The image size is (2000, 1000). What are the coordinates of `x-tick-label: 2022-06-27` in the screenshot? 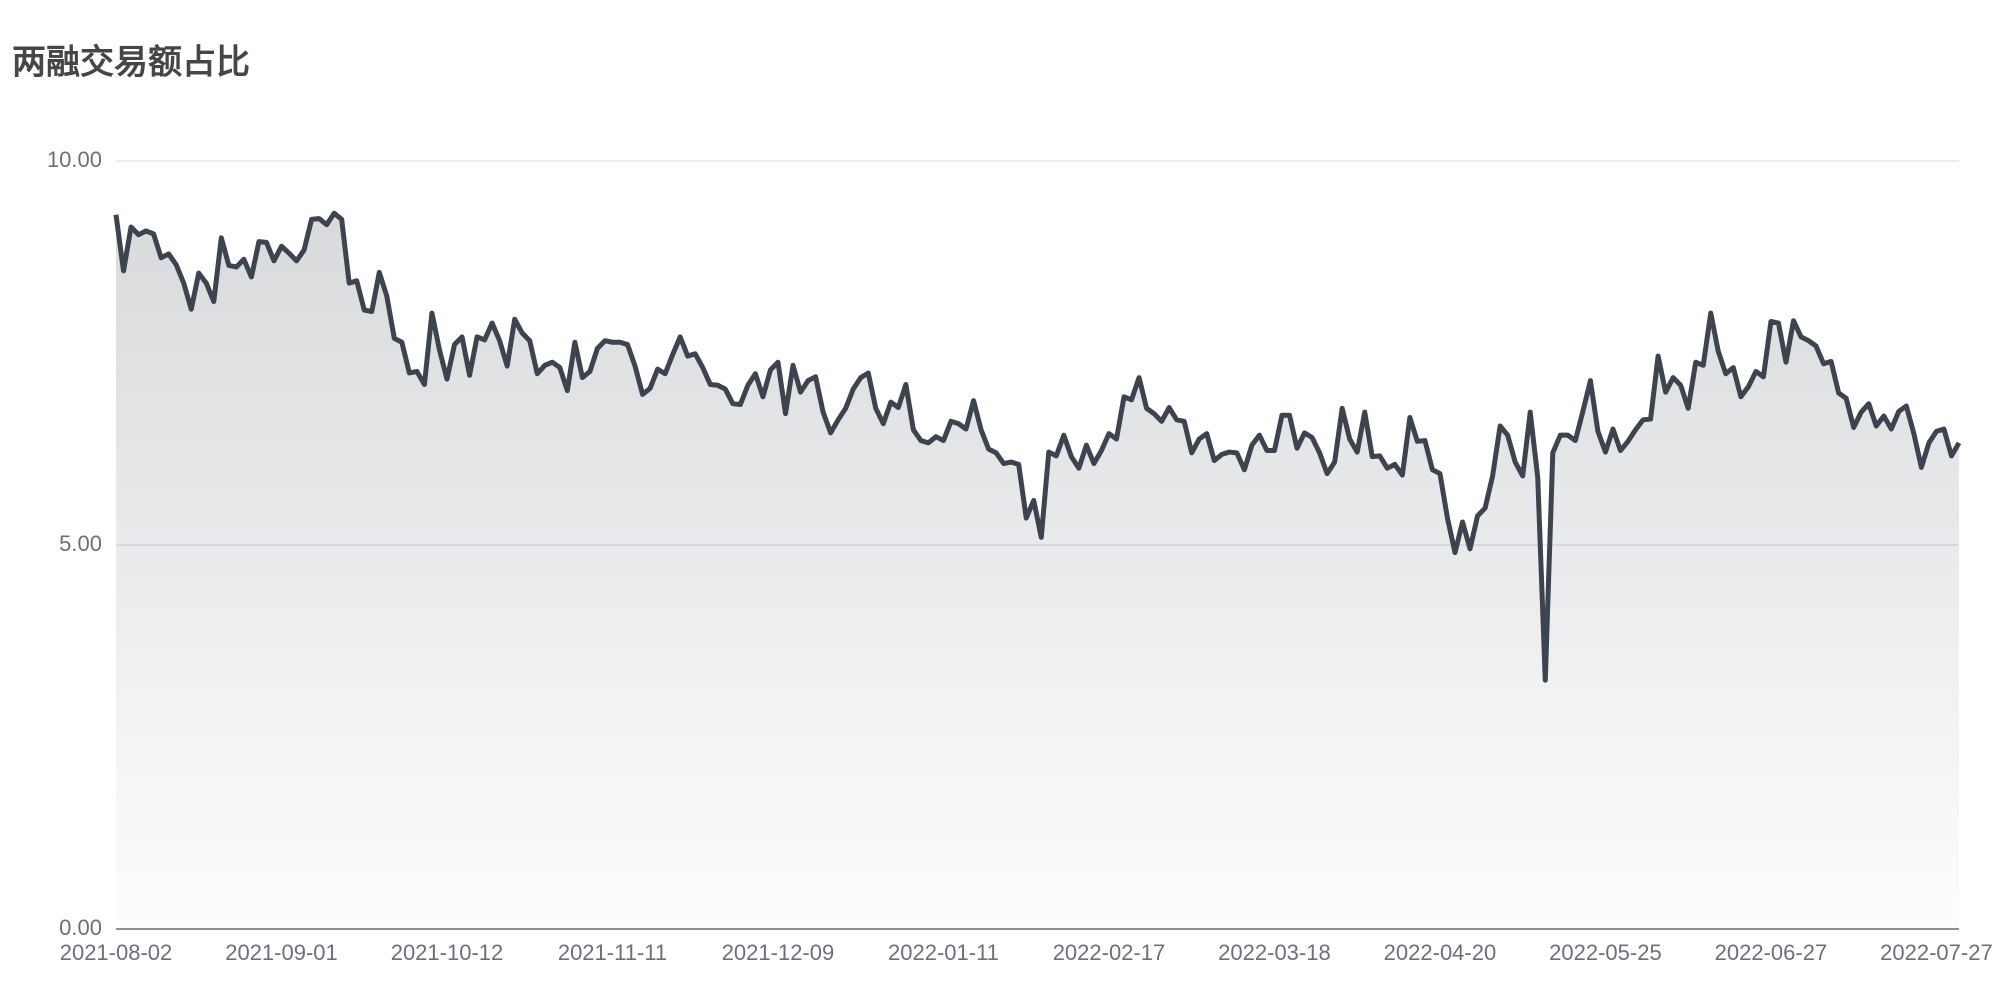 It's located at (1771, 952).